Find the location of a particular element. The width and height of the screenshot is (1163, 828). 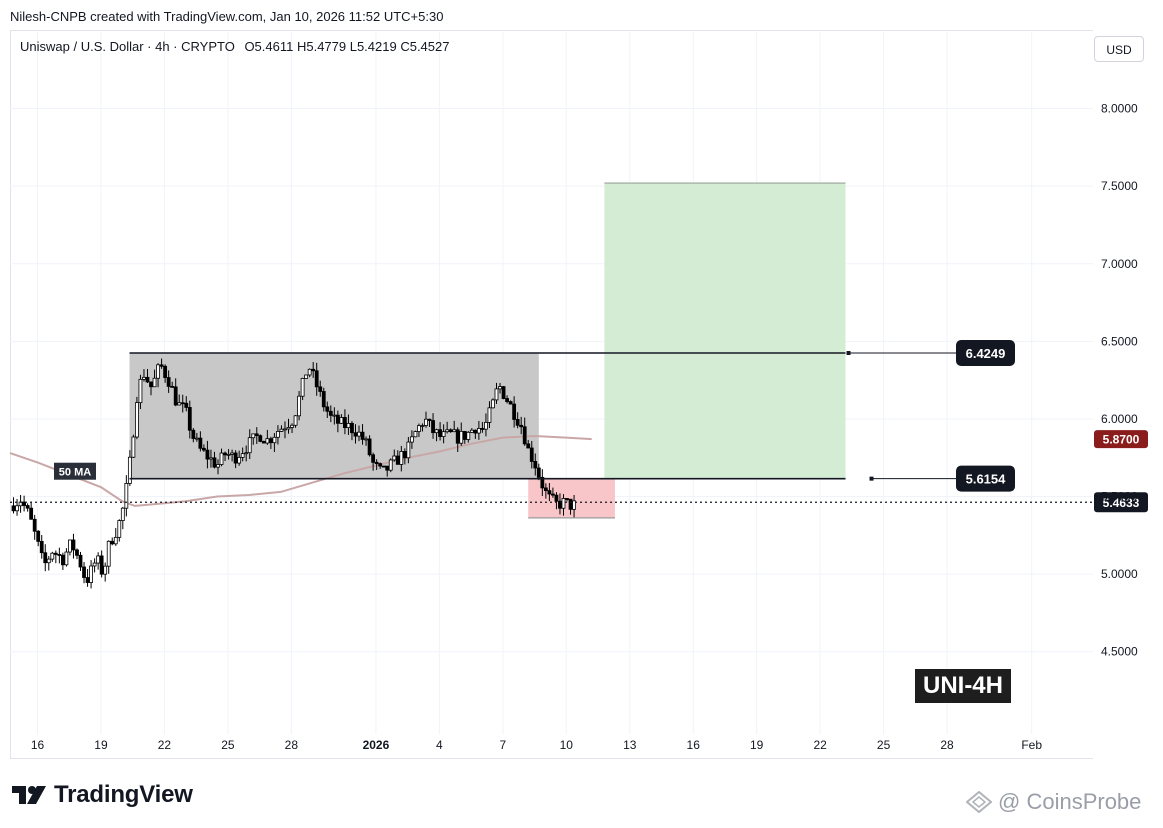

level-anchor-dot is located at coordinates (871, 478).